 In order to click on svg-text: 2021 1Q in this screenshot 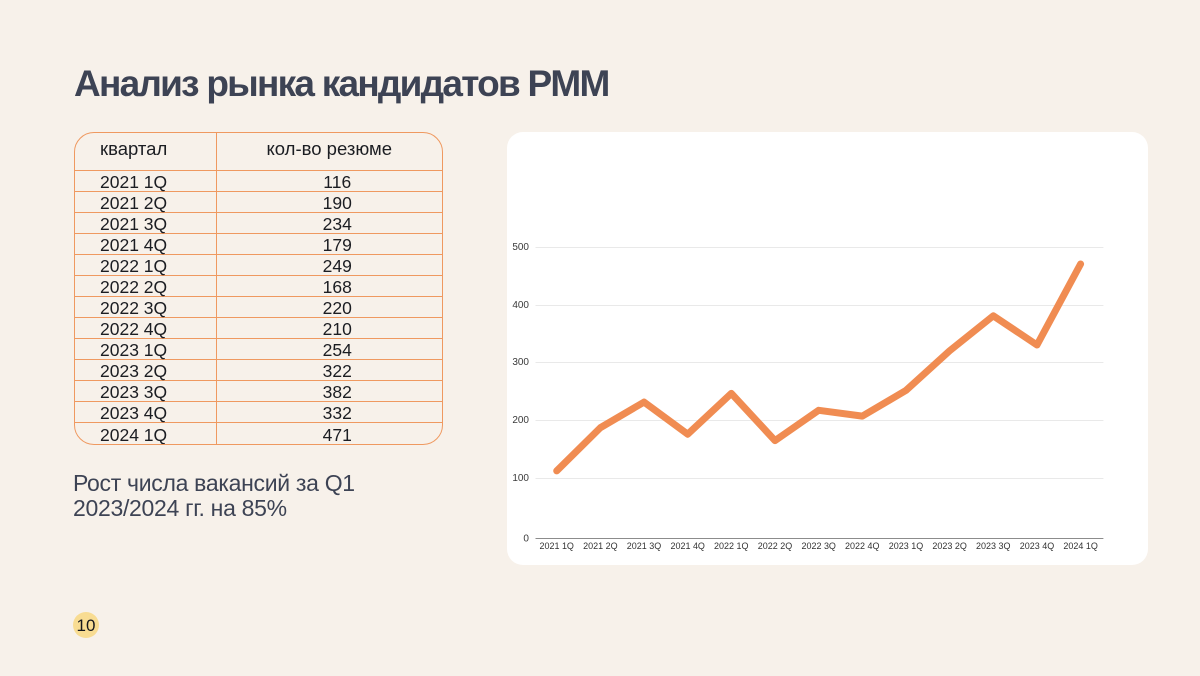, I will do `click(556, 546)`.